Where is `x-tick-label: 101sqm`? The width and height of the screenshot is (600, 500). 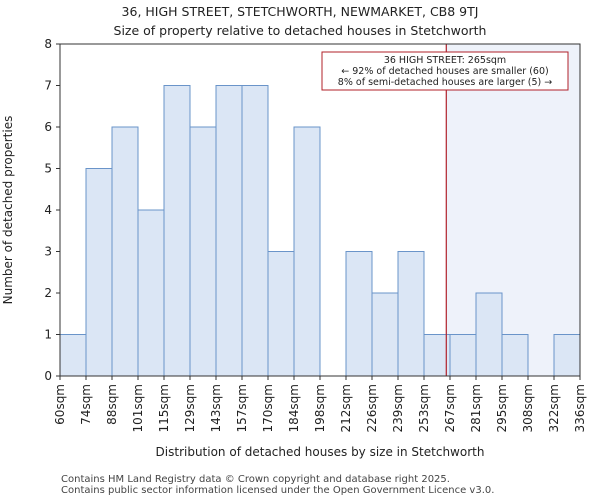
x-tick-label: 101sqm is located at coordinates (138, 408).